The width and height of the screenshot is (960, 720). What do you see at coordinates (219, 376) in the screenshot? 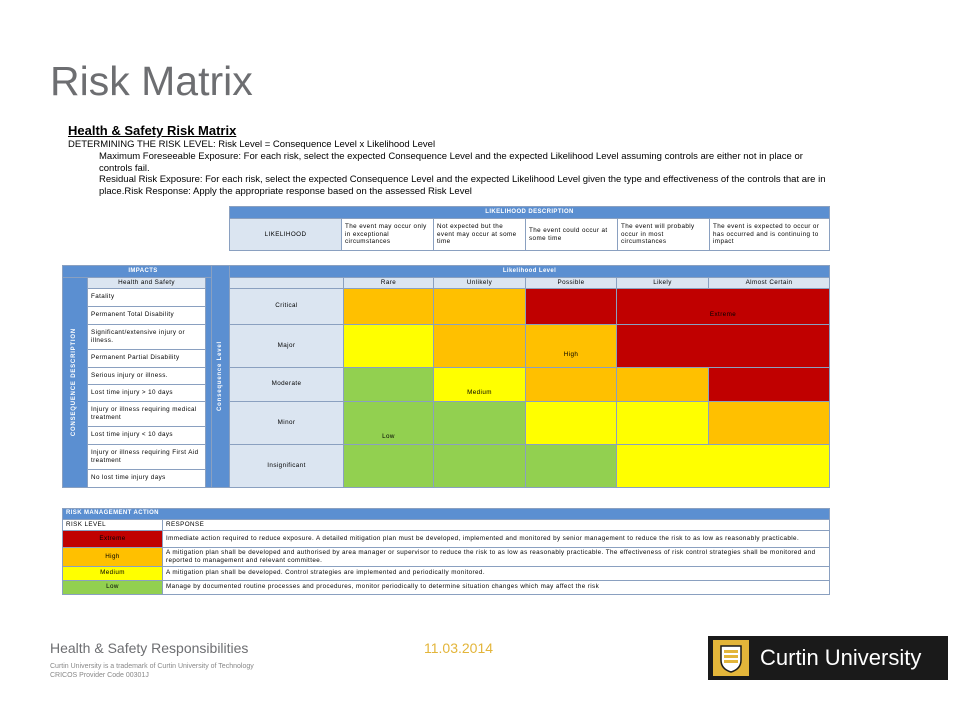
I see `consequence-level-label: Consequence Level` at bounding box center [219, 376].